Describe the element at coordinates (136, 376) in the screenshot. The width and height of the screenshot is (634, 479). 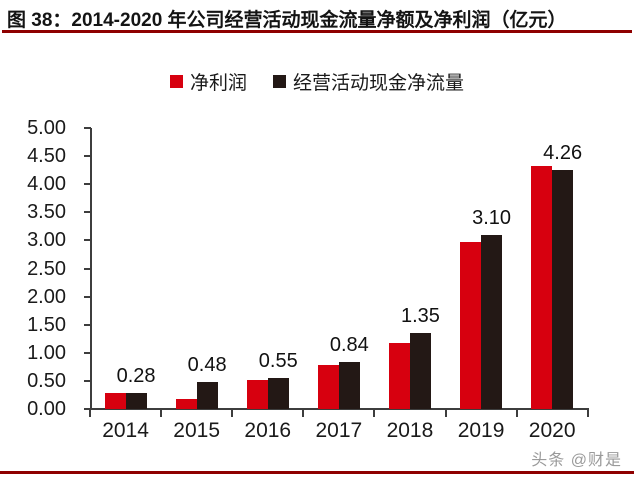
I see `bar-value-label: 0.28` at that location.